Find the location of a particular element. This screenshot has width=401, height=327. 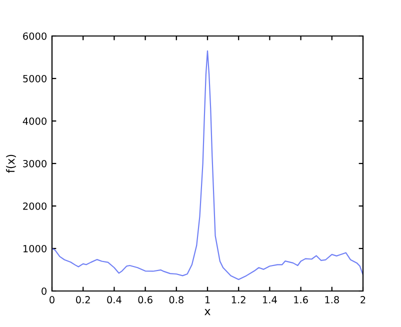

x-axis-title: x is located at coordinates (207, 312).